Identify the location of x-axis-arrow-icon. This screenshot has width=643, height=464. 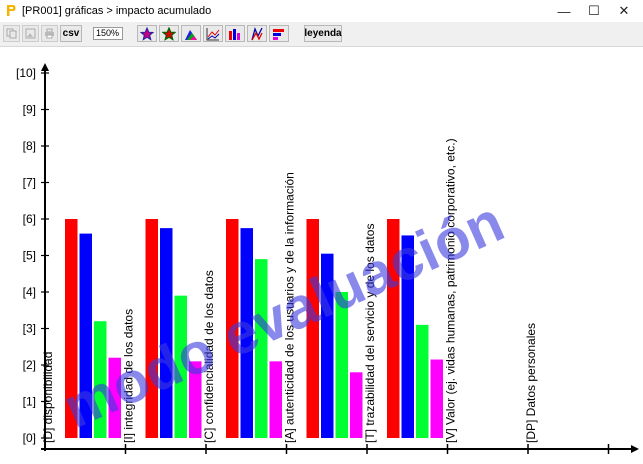
(635, 449).